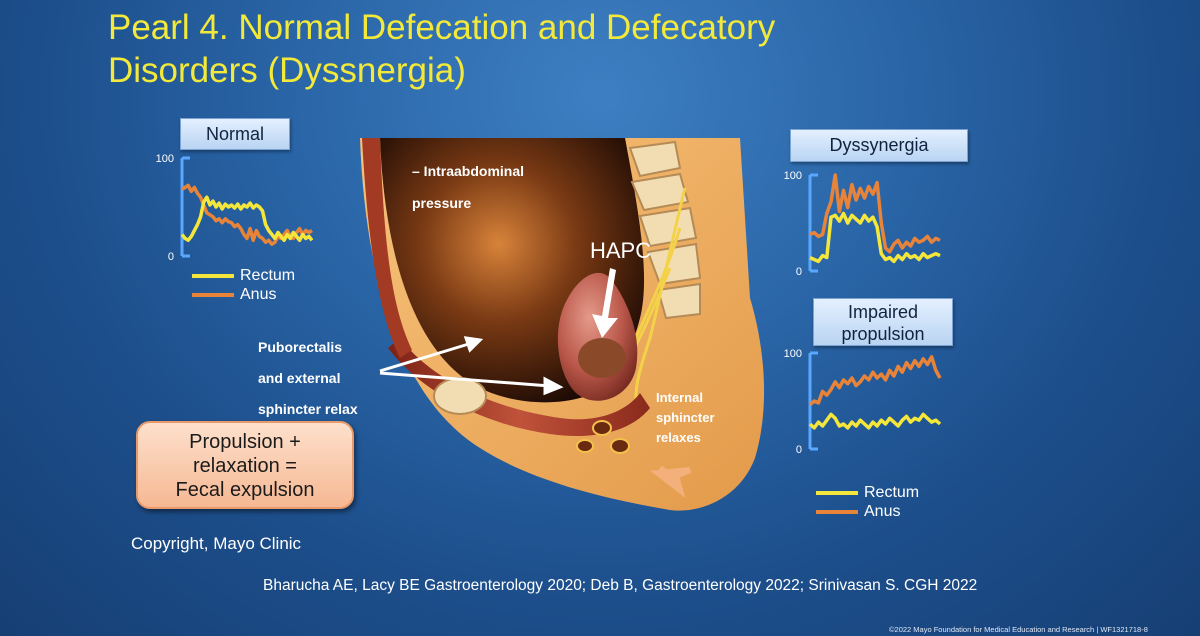 The image size is (1200, 636). Describe the element at coordinates (213, 275) in the screenshot. I see `rectum-swatch` at that location.